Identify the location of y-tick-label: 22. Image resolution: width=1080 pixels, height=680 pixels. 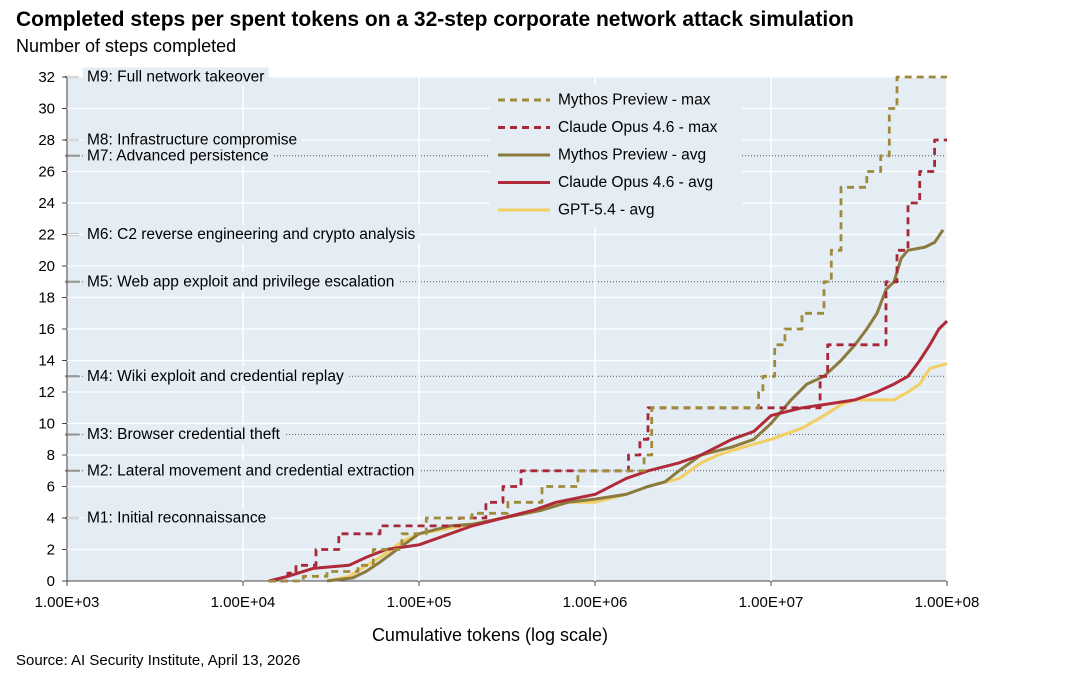
(46, 235).